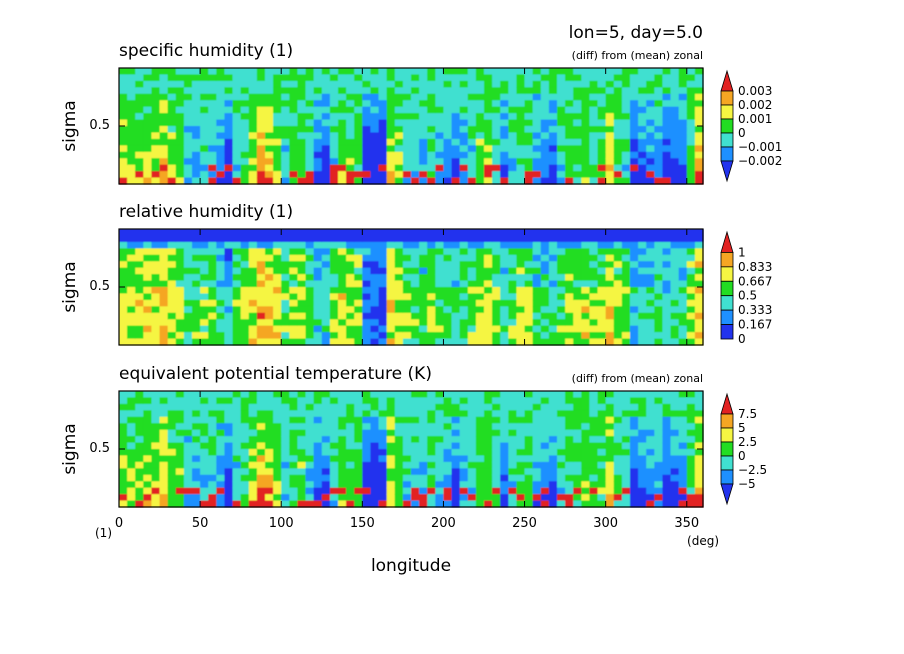 This screenshot has height=654, width=904. I want to click on panel-title: specific humidity (1), so click(206, 51).